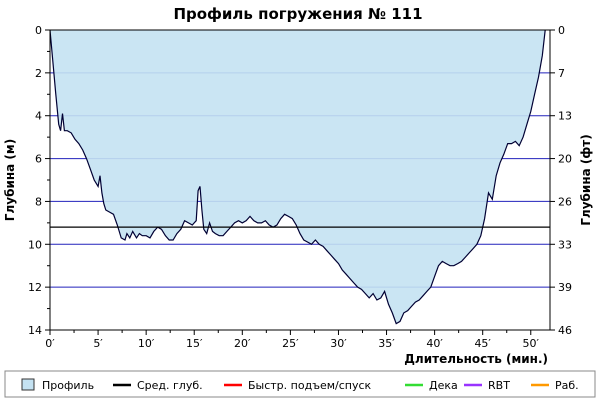  What do you see at coordinates (561, 30) in the screenshot?
I see `y-right-tick-label: 0` at bounding box center [561, 30].